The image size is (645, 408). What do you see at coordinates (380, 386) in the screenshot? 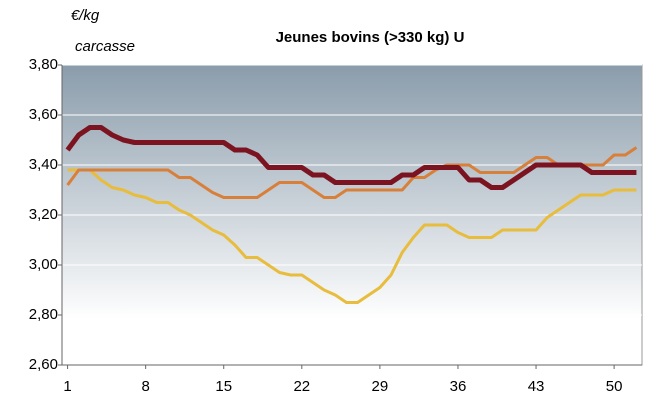
I see `x-tick-label: 29` at bounding box center [380, 386].